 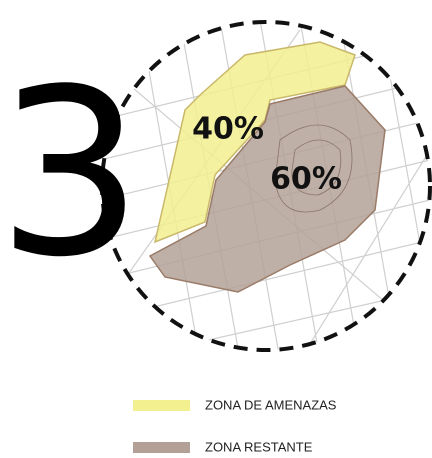 I want to click on legend-label: ZONA RESTANTE, so click(x=259, y=446).